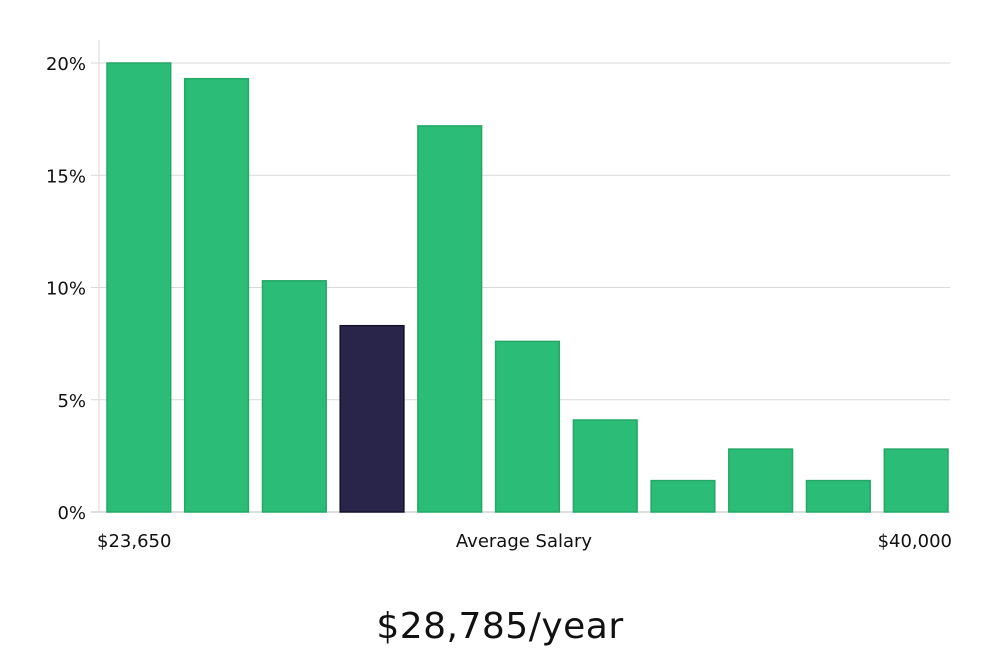 This screenshot has height=660, width=1000. What do you see at coordinates (915, 541) in the screenshot?
I see `x-axis-max-label: $40,000` at bounding box center [915, 541].